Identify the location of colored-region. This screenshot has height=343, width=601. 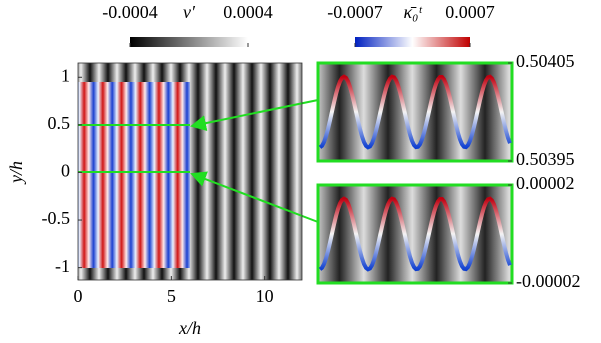
(134, 175).